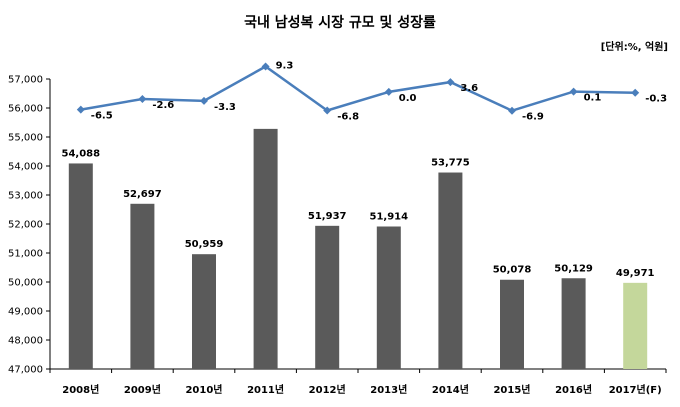 The height and width of the screenshot is (407, 680). Describe the element at coordinates (25, 80) in the screenshot. I see `y-tick-label: 57,000` at that location.